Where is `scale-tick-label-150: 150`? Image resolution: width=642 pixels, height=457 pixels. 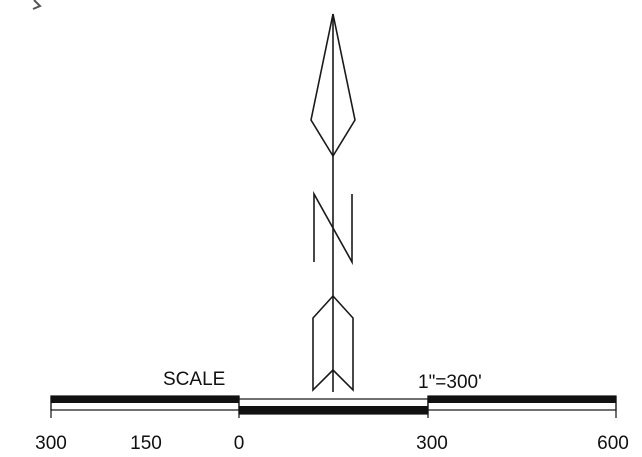 scale-tick-label-150: 150 is located at coordinates (146, 443).